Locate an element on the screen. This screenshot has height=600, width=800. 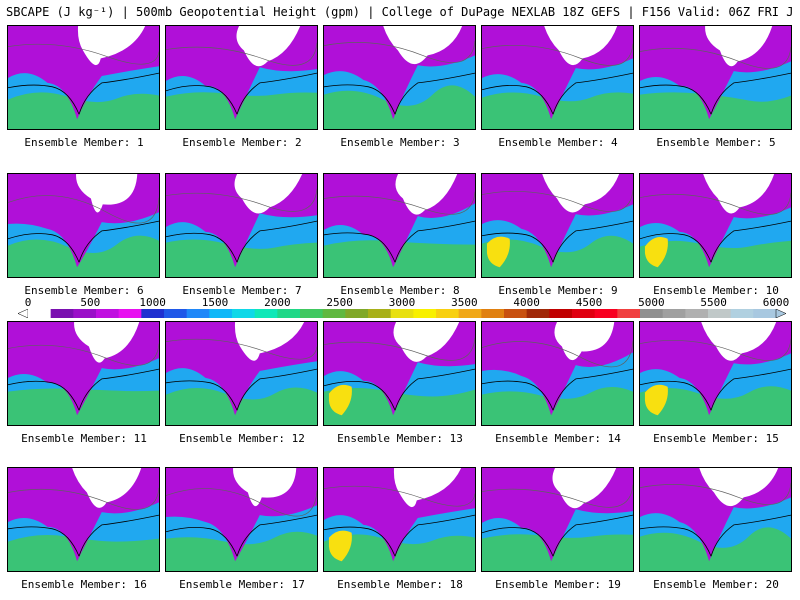
colorbar-min-arrow is located at coordinates (23, 313).